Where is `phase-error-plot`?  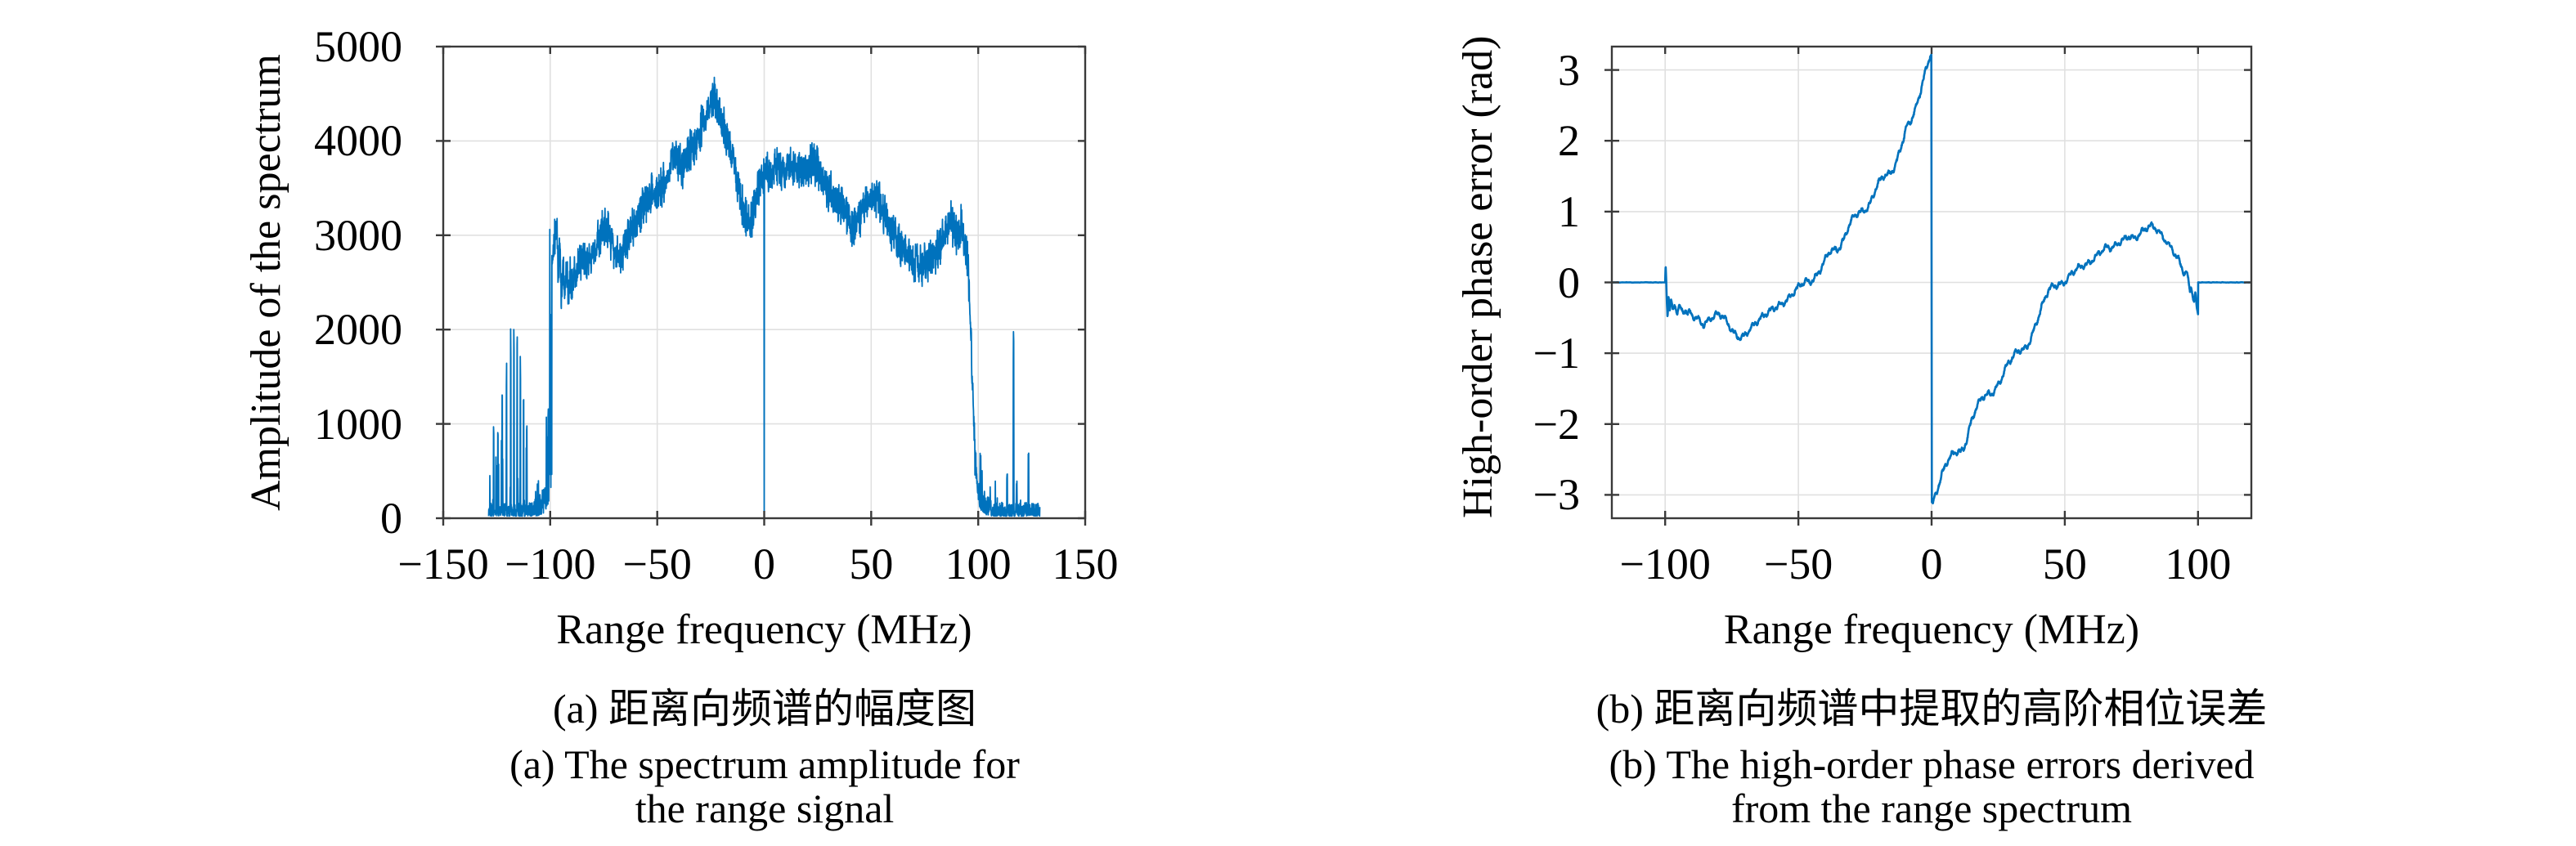 phase-error-plot is located at coordinates (1928, 285).